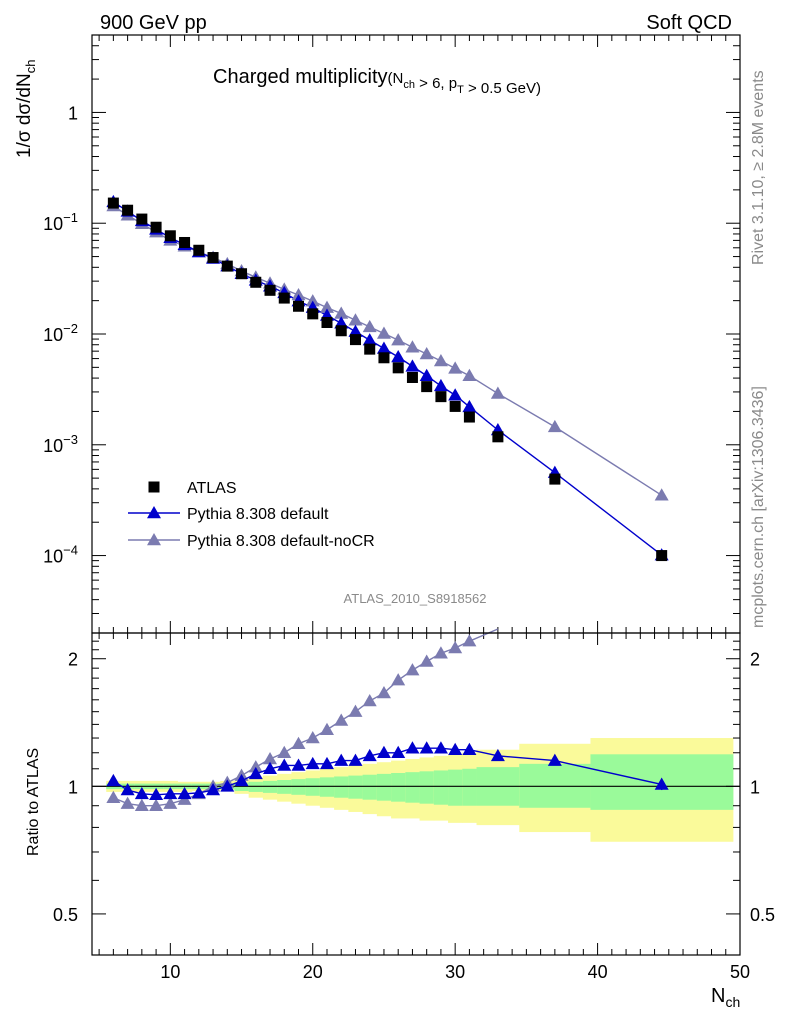 This screenshot has height=1024, width=786. Describe the element at coordinates (65, 915) in the screenshot. I see `ratio-tick-label-left: 0.5` at that location.